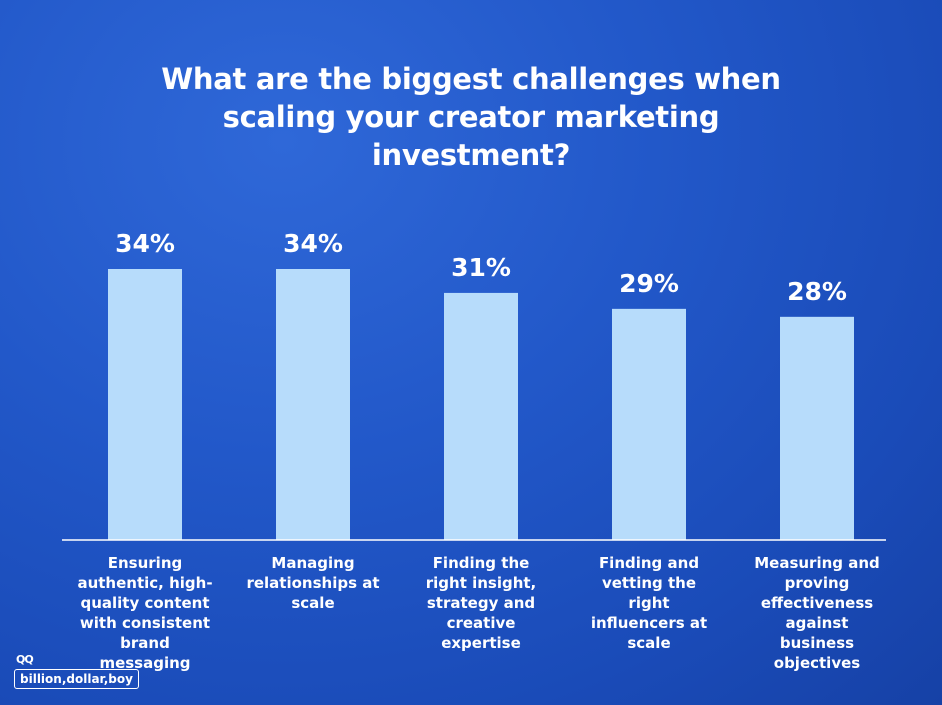  I want to click on value-label: 29%, so click(649, 283).